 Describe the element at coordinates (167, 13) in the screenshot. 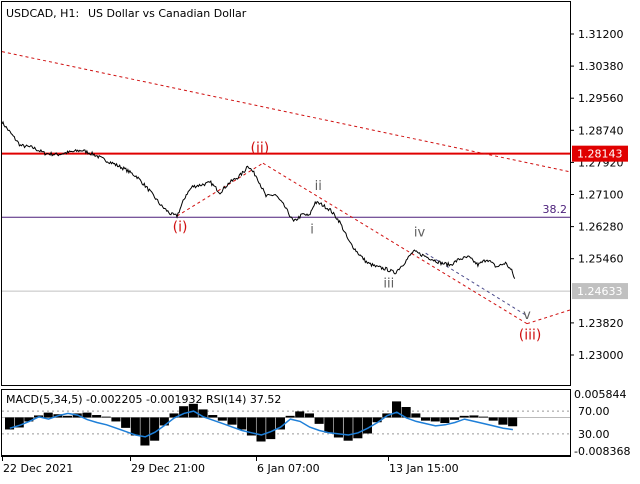

I see `symbol-description: US Dollar vs Canadian Dollar` at that location.